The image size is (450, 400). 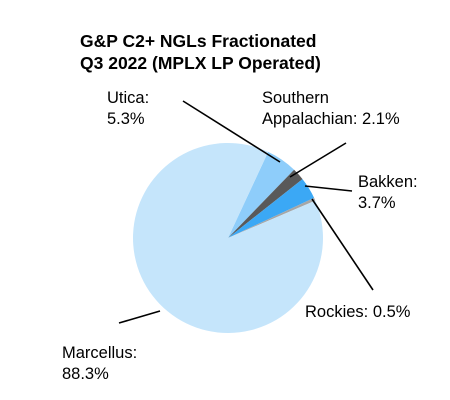 What do you see at coordinates (391, 312) in the screenshot?
I see `value-label: 0.5%` at bounding box center [391, 312].